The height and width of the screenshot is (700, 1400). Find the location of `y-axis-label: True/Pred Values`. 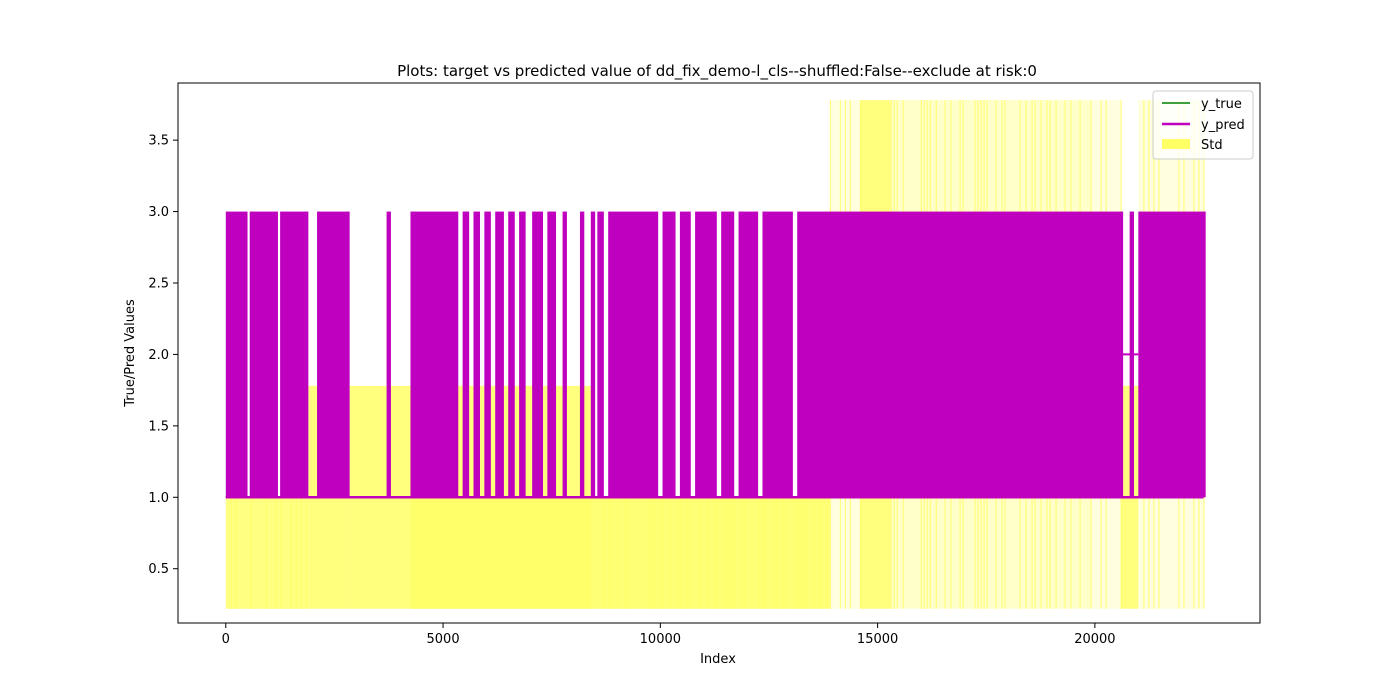

y-axis-label: True/Pred Values is located at coordinates (130, 353).